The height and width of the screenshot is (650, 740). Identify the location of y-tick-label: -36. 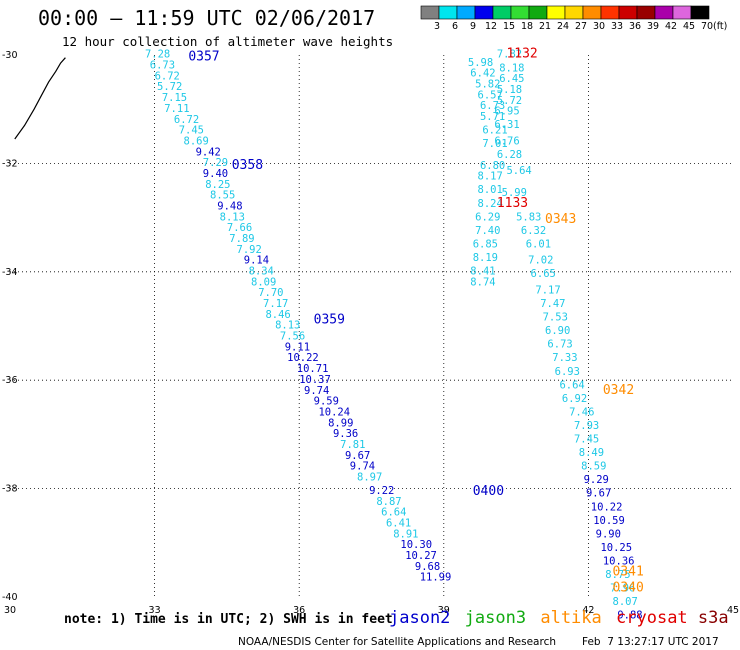
(10, 380).